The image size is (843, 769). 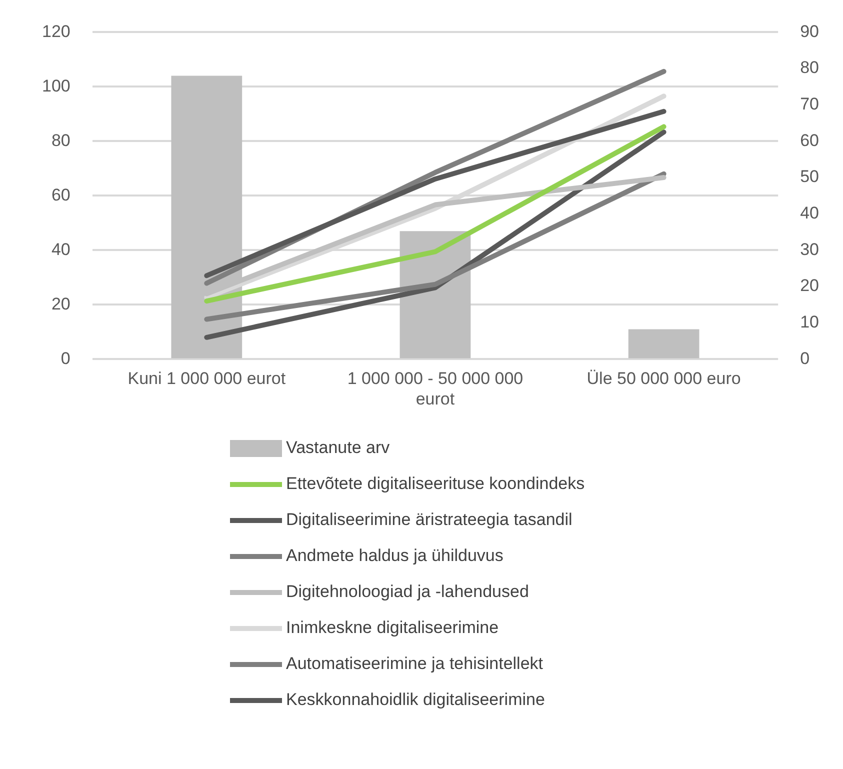 What do you see at coordinates (415, 700) in the screenshot?
I see `legend-label: Keskkonnahoidlik digitaliseerimine` at bounding box center [415, 700].